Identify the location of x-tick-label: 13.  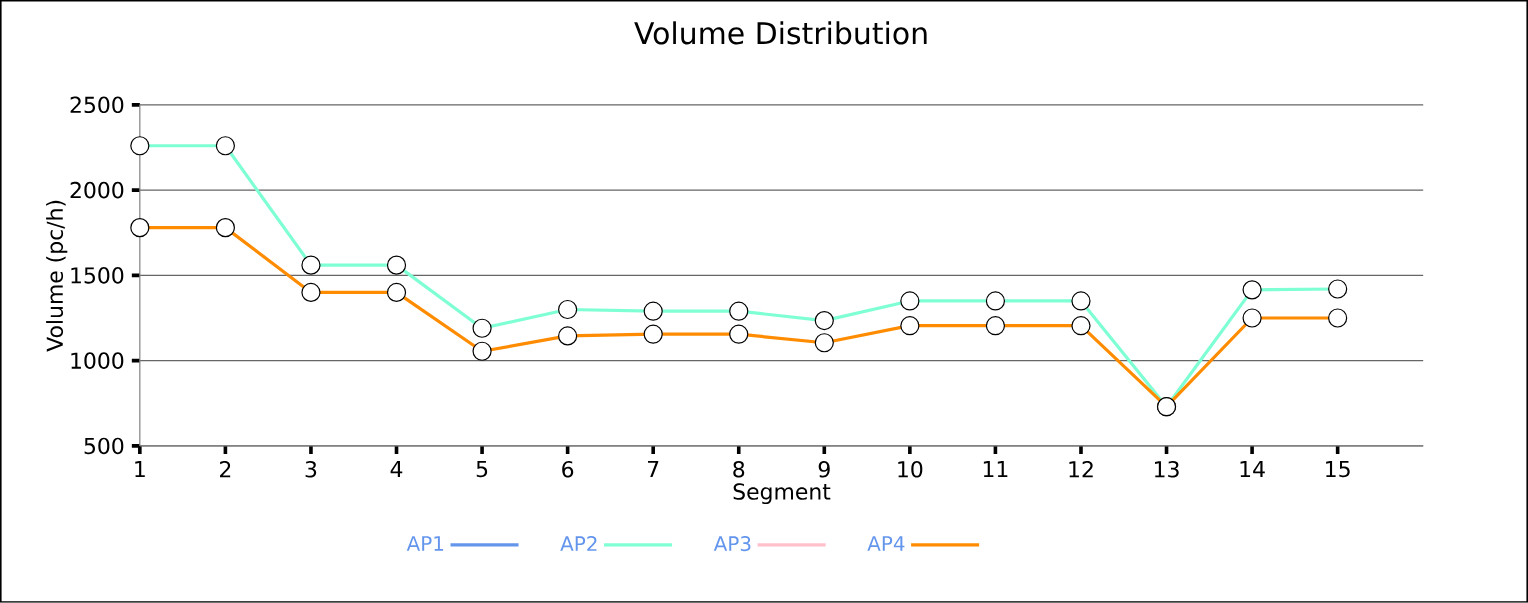
(1166, 469).